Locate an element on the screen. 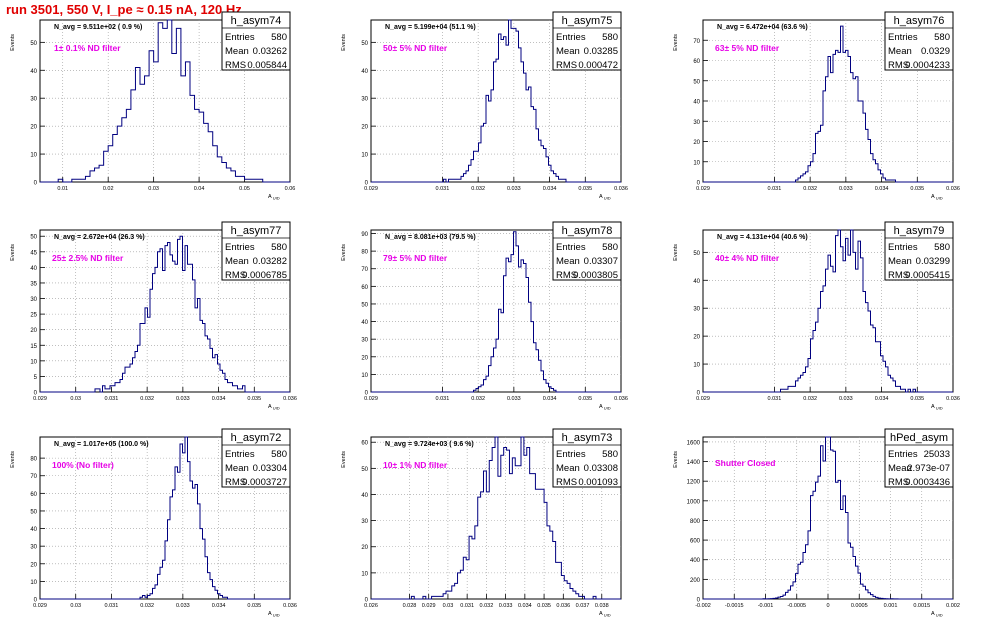  x-tick-label: 0.031 is located at coordinates (775, 399).